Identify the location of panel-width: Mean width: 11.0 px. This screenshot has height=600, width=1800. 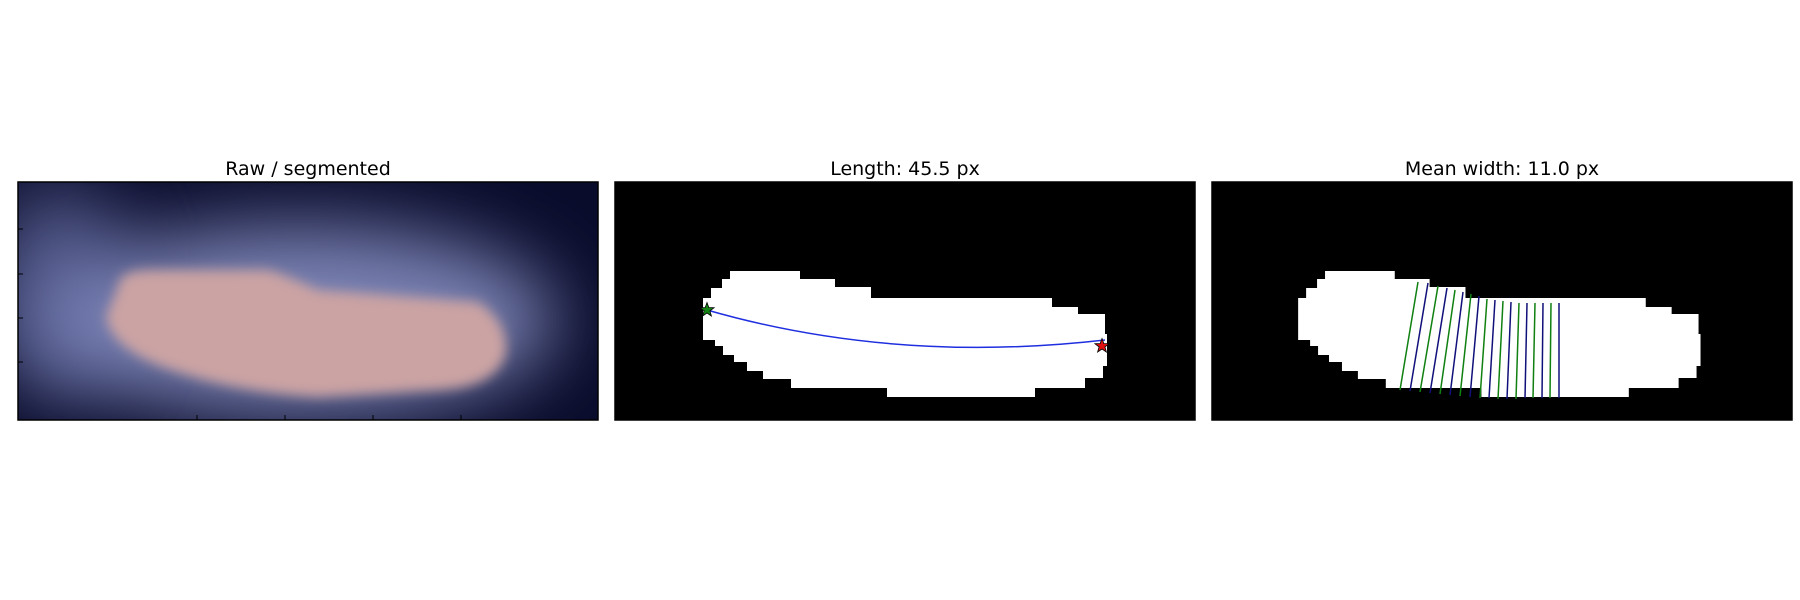
(1502, 289).